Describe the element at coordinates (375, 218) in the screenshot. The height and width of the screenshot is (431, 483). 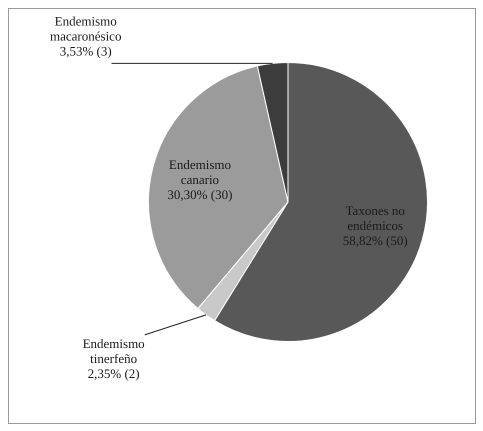
I see `slice-label: Taxones no endémicos` at that location.